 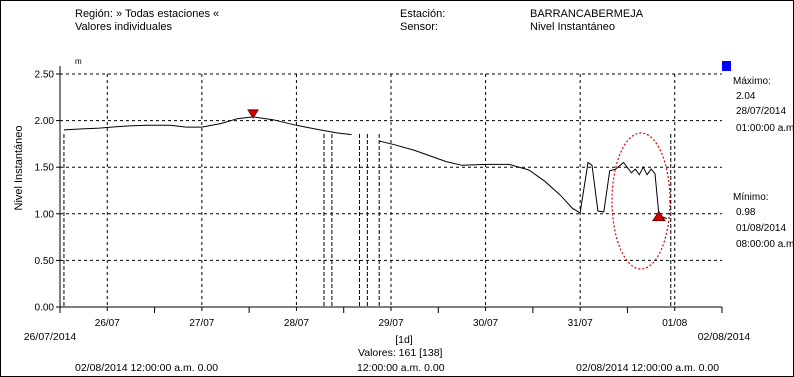 What do you see at coordinates (765, 128) in the screenshot?
I see `max-time: 01:00:00 a.m` at bounding box center [765, 128].